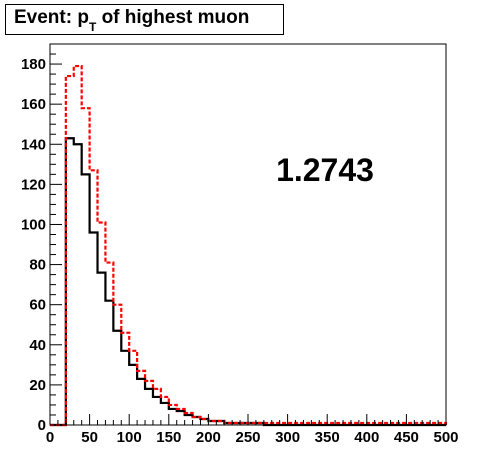 Image resolution: width=496 pixels, height=472 pixels. What do you see at coordinates (33, 184) in the screenshot?
I see `y-tick-label: 120` at bounding box center [33, 184].